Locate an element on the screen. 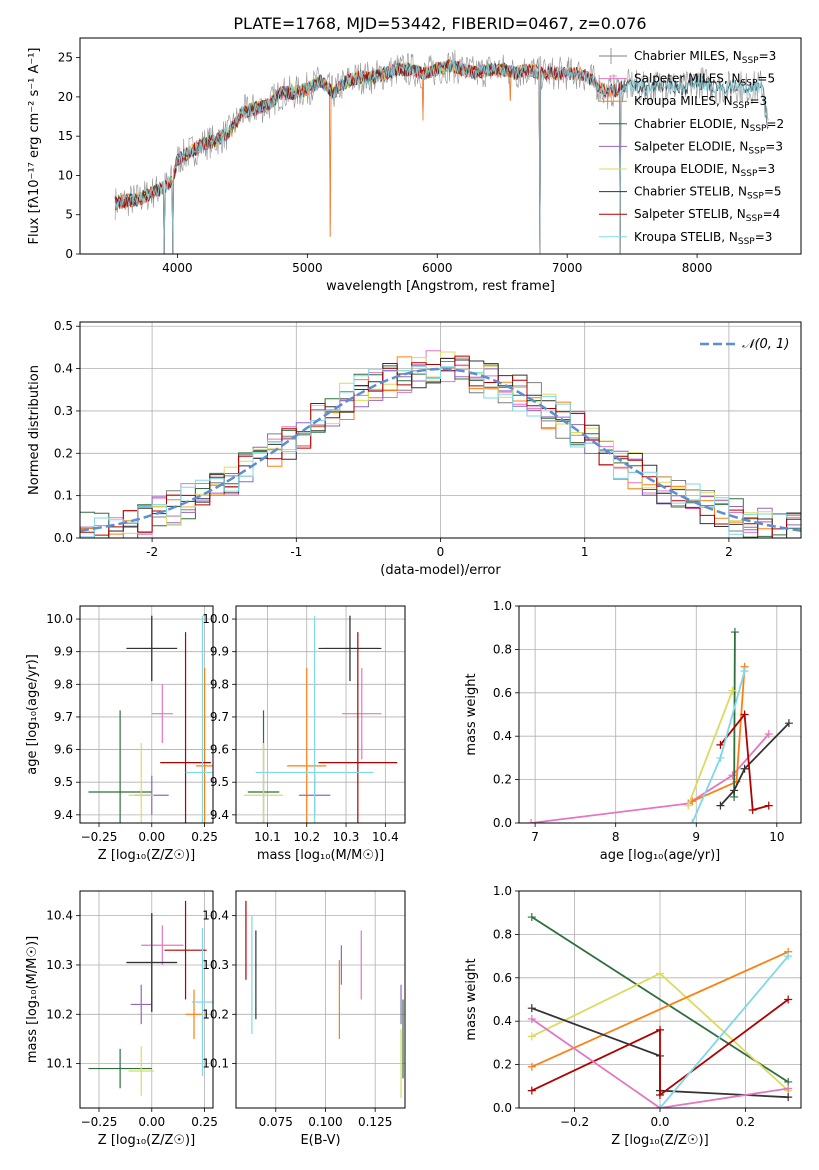  x-tick-label: 0.075 is located at coordinates (276, 1122).